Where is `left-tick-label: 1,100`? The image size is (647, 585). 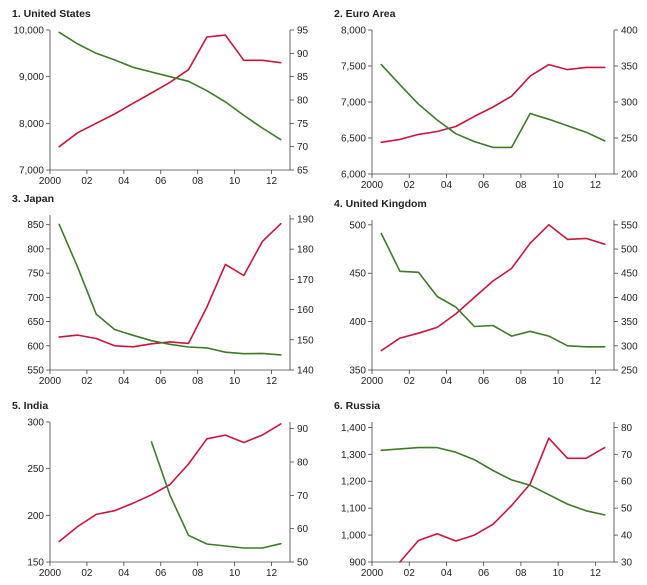 left-tick-label: 1,100 is located at coordinates (353, 509).